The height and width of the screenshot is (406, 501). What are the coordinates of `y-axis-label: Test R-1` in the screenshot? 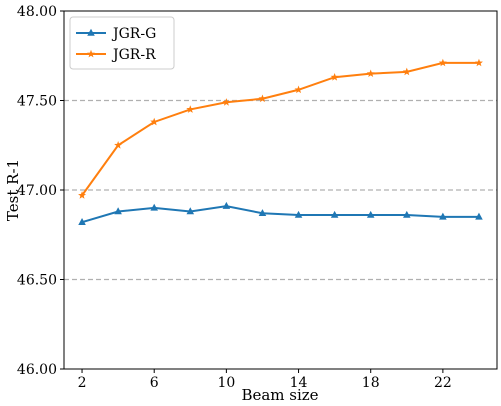 It's located at (13, 190).